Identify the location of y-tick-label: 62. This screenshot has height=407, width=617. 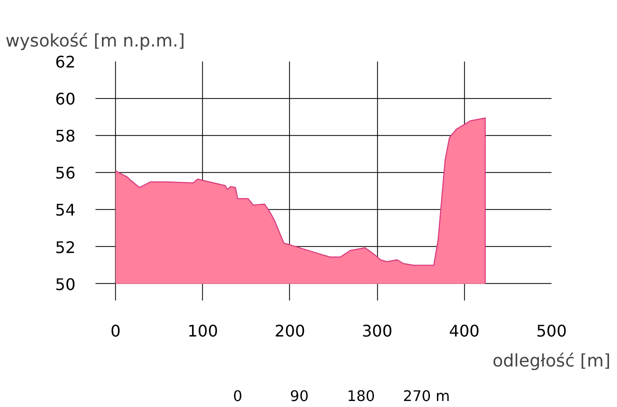
(65, 62).